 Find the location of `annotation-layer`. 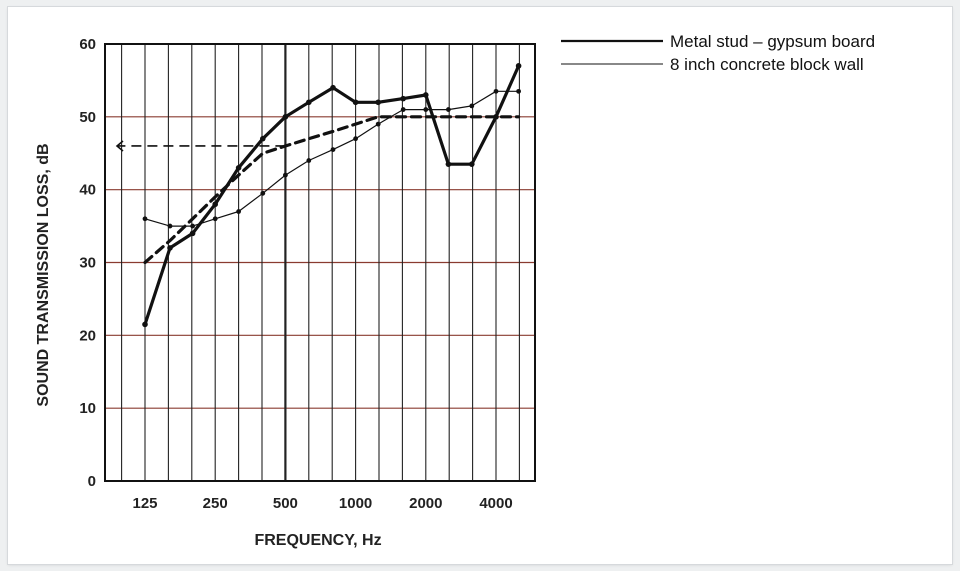

annotation-layer is located at coordinates (200, 146).